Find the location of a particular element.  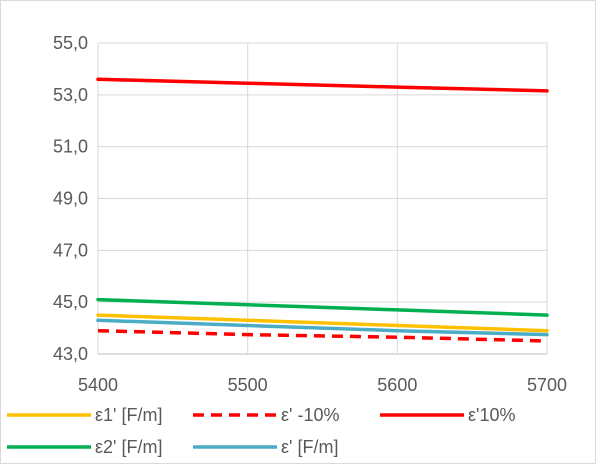

x-tick-label: 5700 is located at coordinates (547, 385).